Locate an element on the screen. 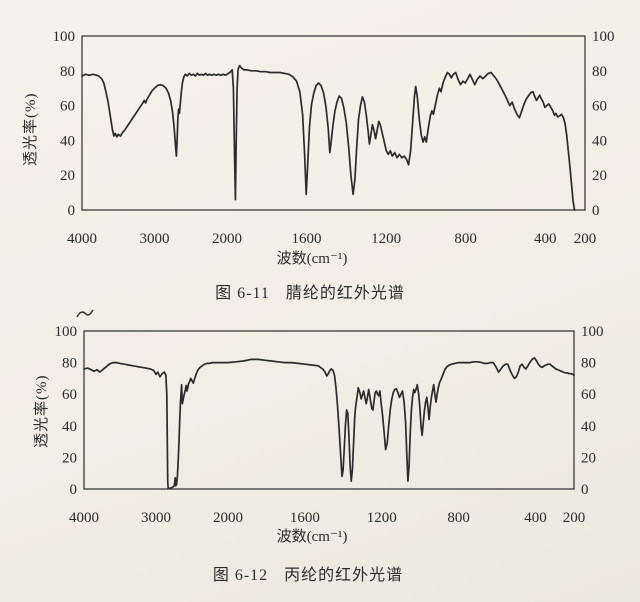 The width and height of the screenshot is (640, 602). figure-number: 图 6-12 is located at coordinates (240, 575).